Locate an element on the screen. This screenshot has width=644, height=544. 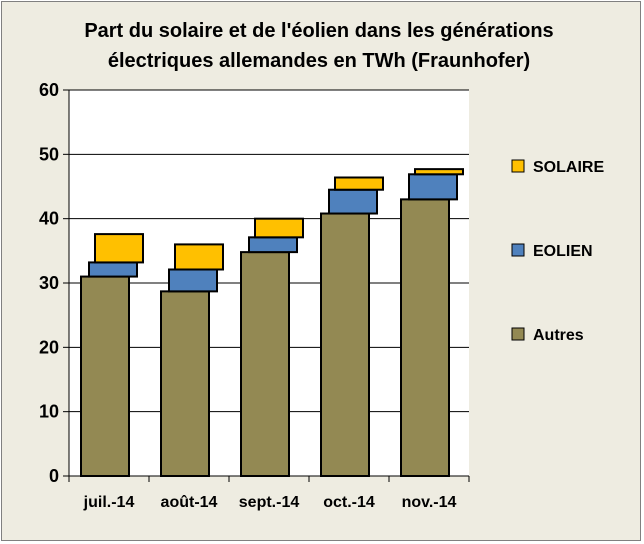
x-tick-label: nov.-14 is located at coordinates (429, 502).